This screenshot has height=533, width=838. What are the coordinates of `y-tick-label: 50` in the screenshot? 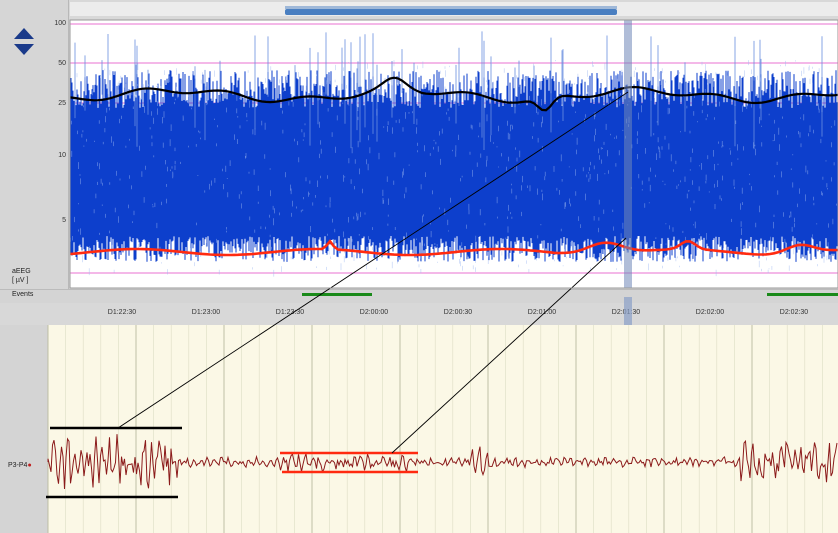 It's located at (62, 63).